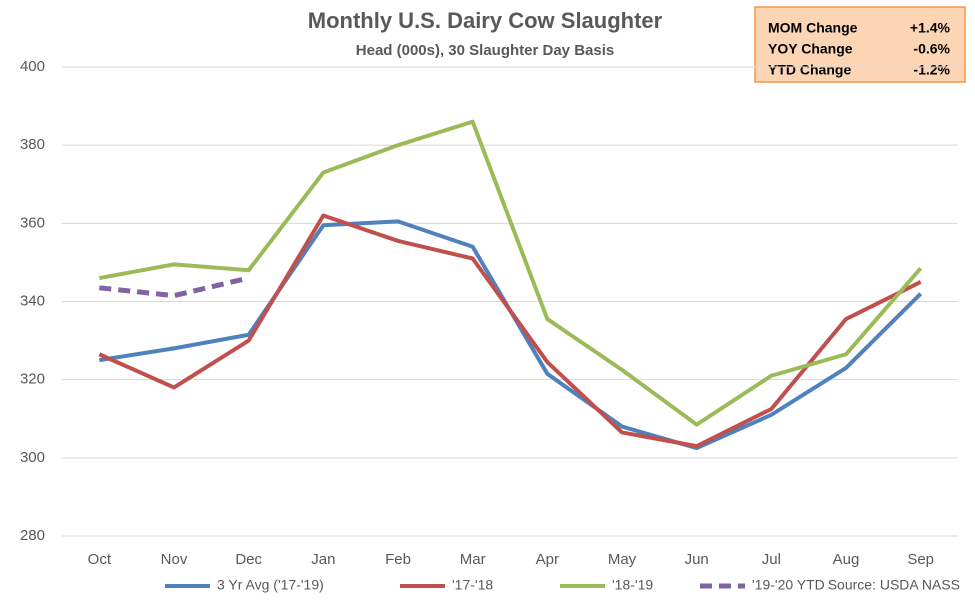 The image size is (975, 601). I want to click on legend-label: '19-'20 YTD, so click(788, 585).